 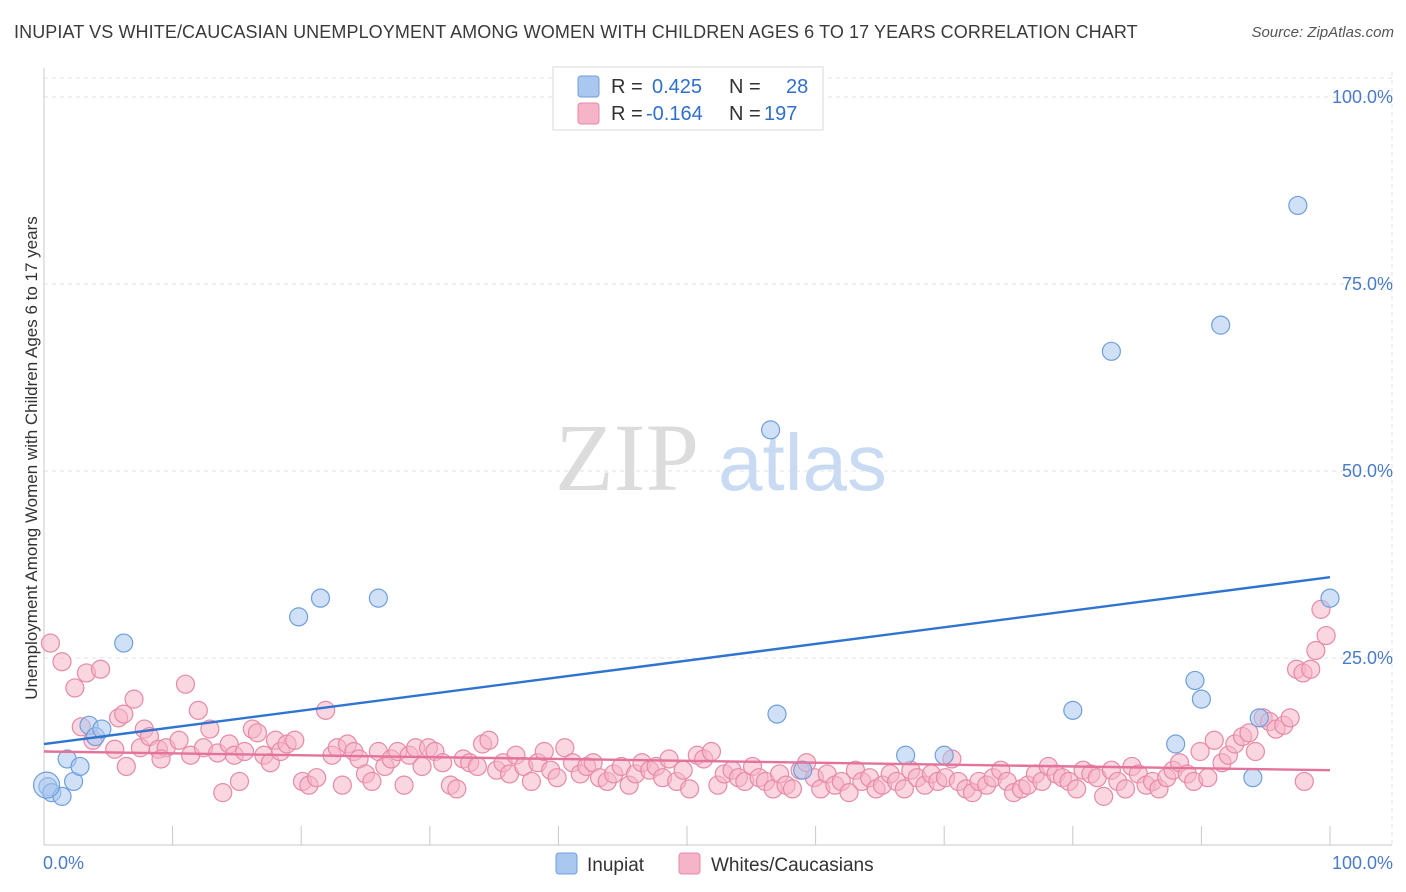 I want to click on series-legend: Inupiat Whites/Caucasians, so click(x=714, y=864).